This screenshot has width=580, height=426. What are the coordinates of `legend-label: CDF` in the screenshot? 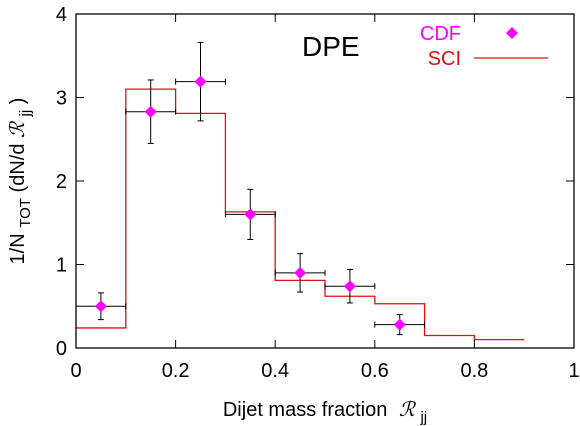 It's located at (440, 34).